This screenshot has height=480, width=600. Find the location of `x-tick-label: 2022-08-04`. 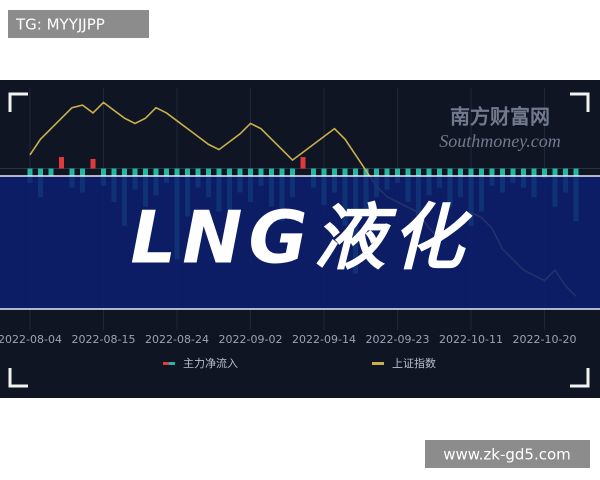

x-tick-label: 2022-08-04 is located at coordinates (31, 339).